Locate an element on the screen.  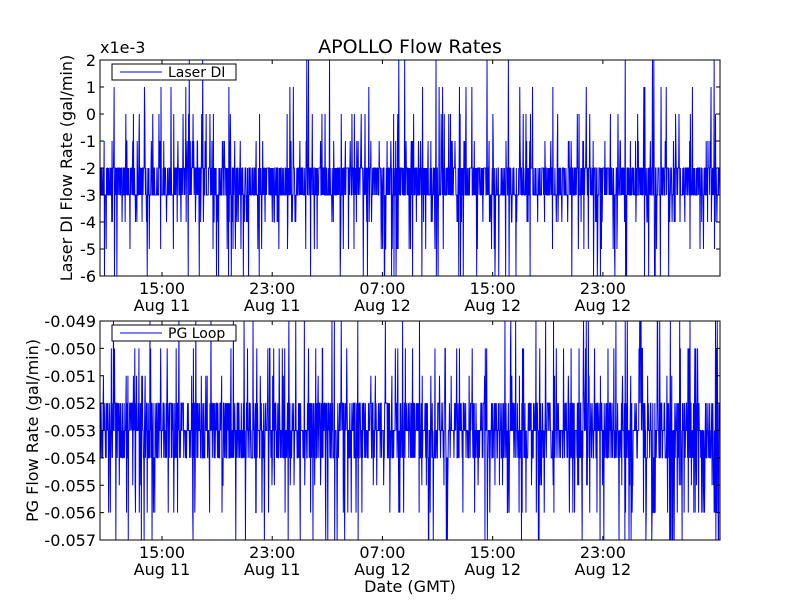
y-axis-label: PG Flow Rate (gal/min) is located at coordinates (32, 430).